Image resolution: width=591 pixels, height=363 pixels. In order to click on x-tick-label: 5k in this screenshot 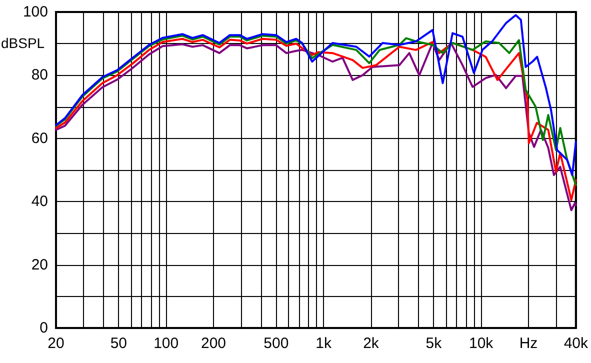, I will do `click(434, 343)`.